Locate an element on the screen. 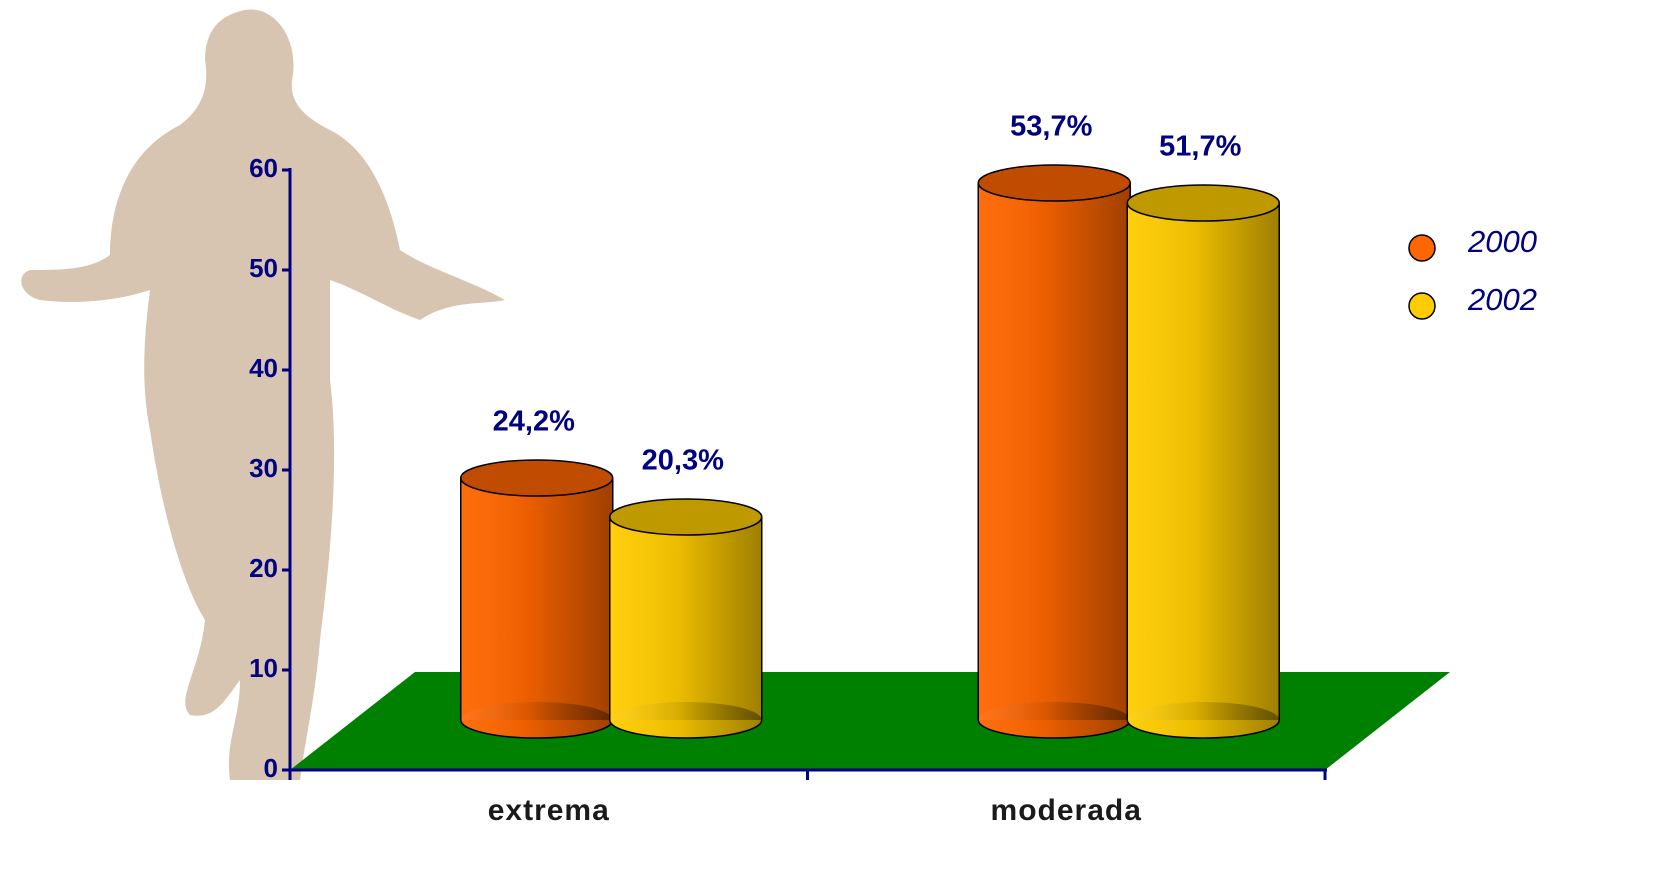 This screenshot has width=1659, height=878. value-label: 53,7% is located at coordinates (1051, 127).